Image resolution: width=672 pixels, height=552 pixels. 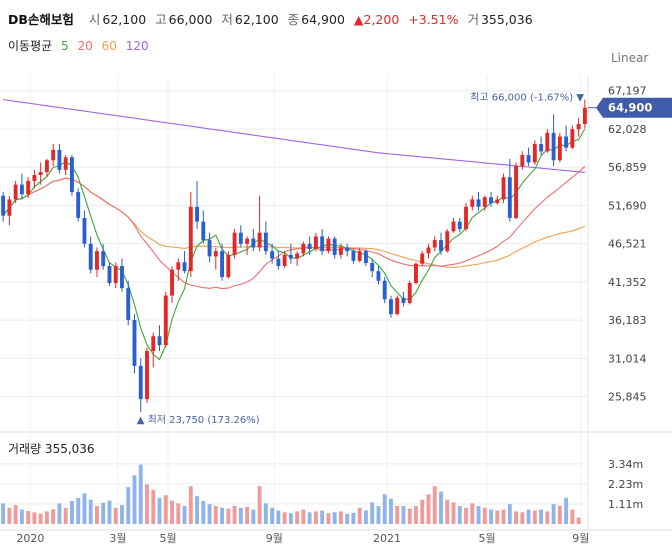 What do you see at coordinates (274, 538) in the screenshot?
I see `x-axis-label: 9월` at bounding box center [274, 538].